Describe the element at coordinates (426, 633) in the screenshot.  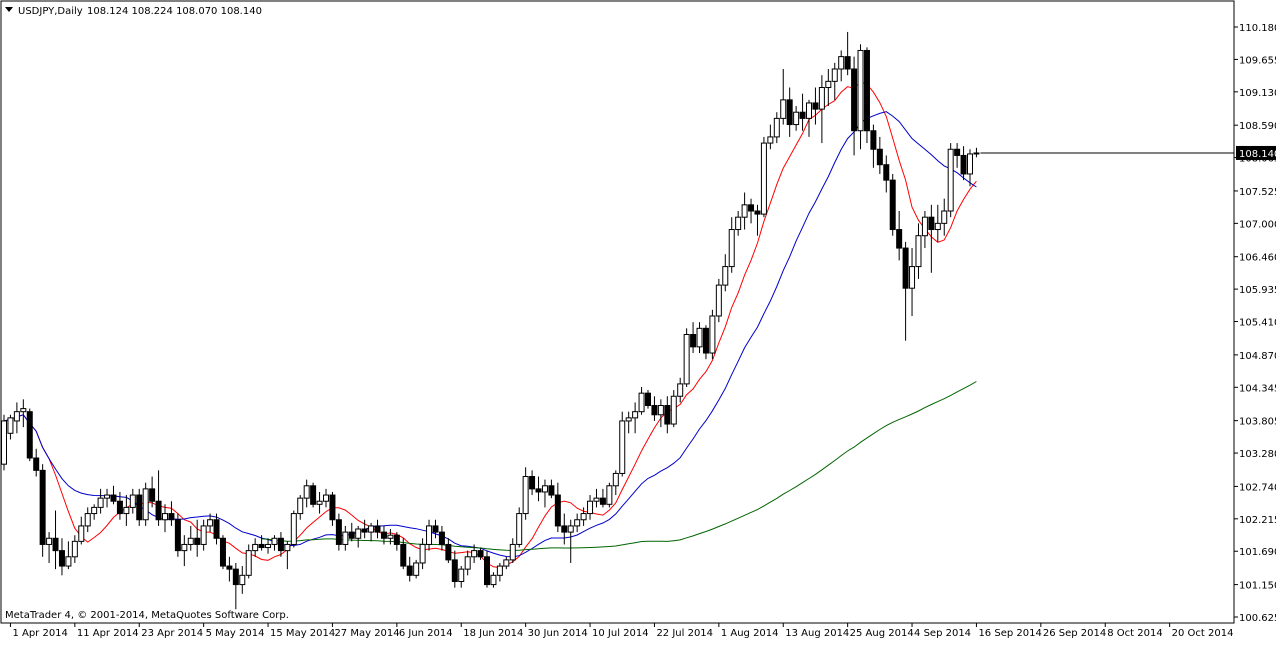
I see `x-tick-label: 6 Jun 2014` at that location.